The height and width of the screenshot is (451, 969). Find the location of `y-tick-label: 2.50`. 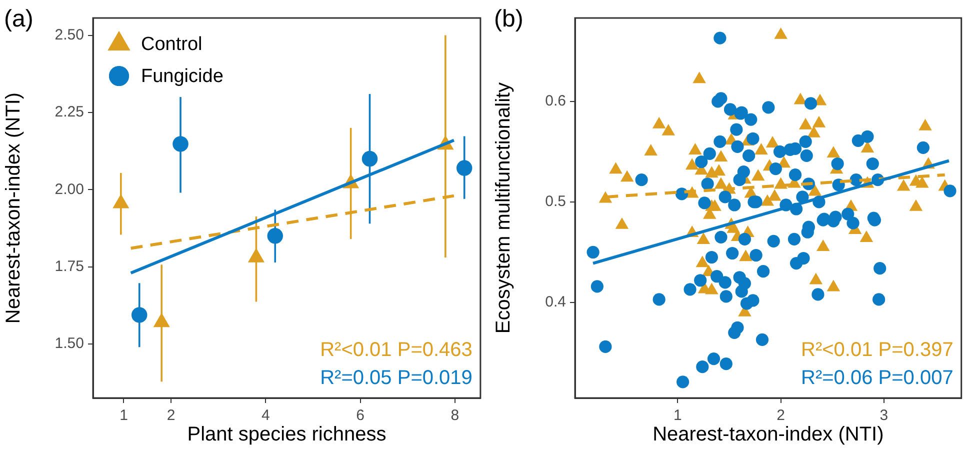

y-tick-label: 2.50 is located at coordinates (69, 35).